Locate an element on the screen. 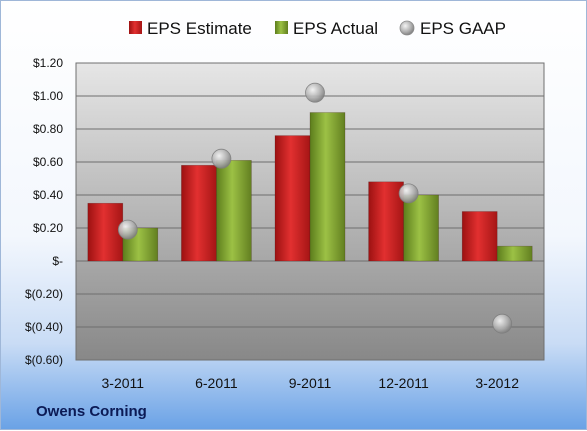 Image resolution: width=587 pixels, height=431 pixels. legend-marker-eps-gaap is located at coordinates (407, 28).